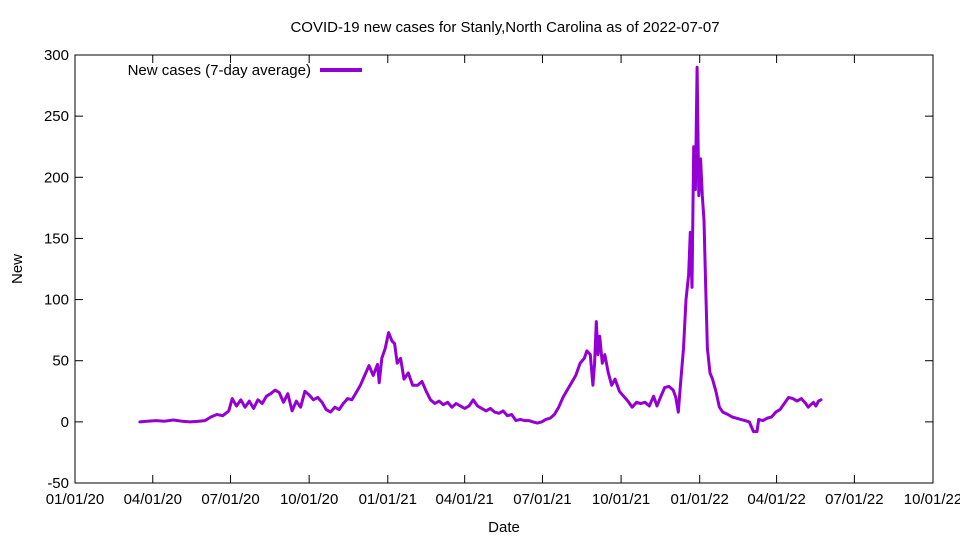  Describe the element at coordinates (854, 499) in the screenshot. I see `x-tick-label: 07/01/22` at that location.